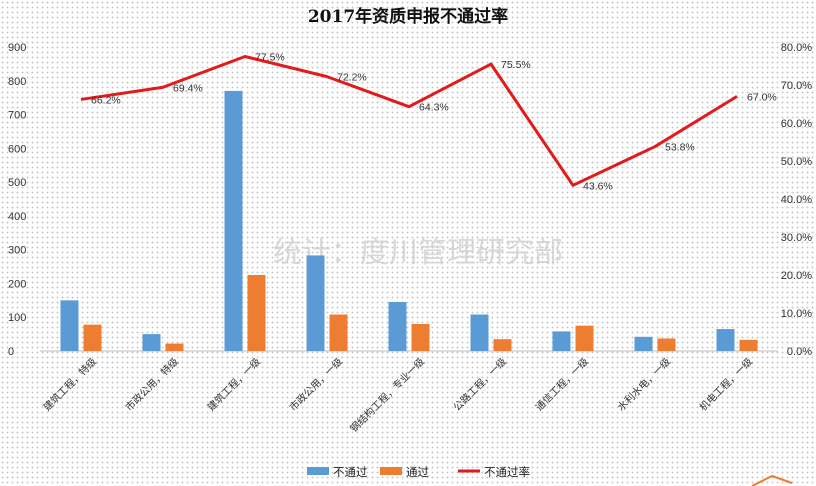 Image resolution: width=816 pixels, height=486 pixels. Describe the element at coordinates (643, 384) in the screenshot. I see `x-tick-label: 水利水电，一级` at that location.